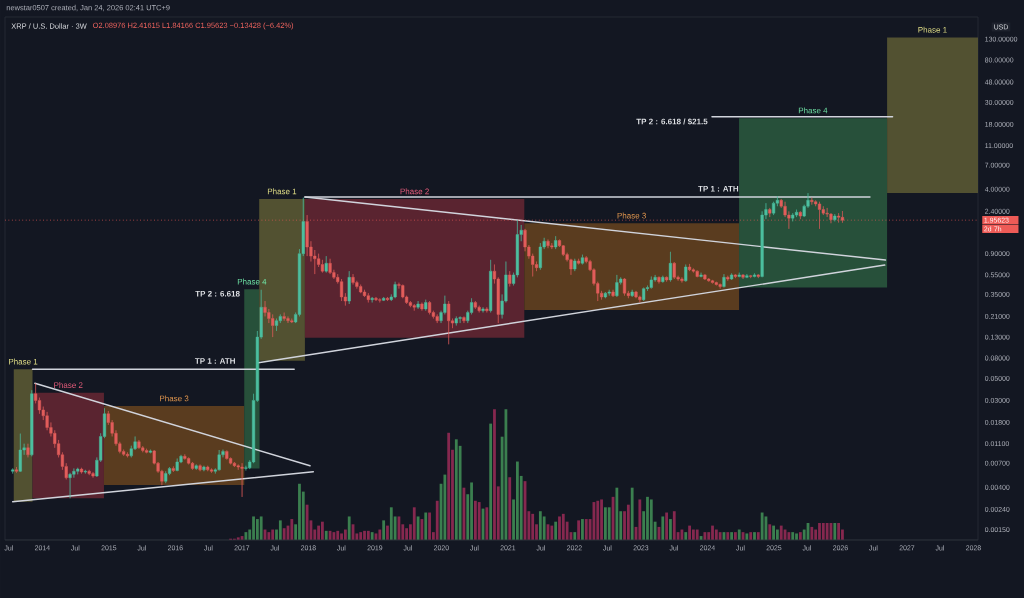 Image resolution: width=1024 pixels, height=598 pixels. What do you see at coordinates (672, 121) in the screenshot?
I see `annotation: TP 2 : 6.618 / $21.5` at bounding box center [672, 121].